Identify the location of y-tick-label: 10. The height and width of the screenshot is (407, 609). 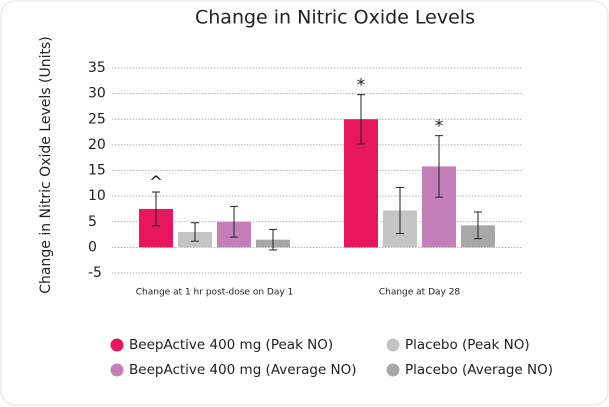
(97, 196).